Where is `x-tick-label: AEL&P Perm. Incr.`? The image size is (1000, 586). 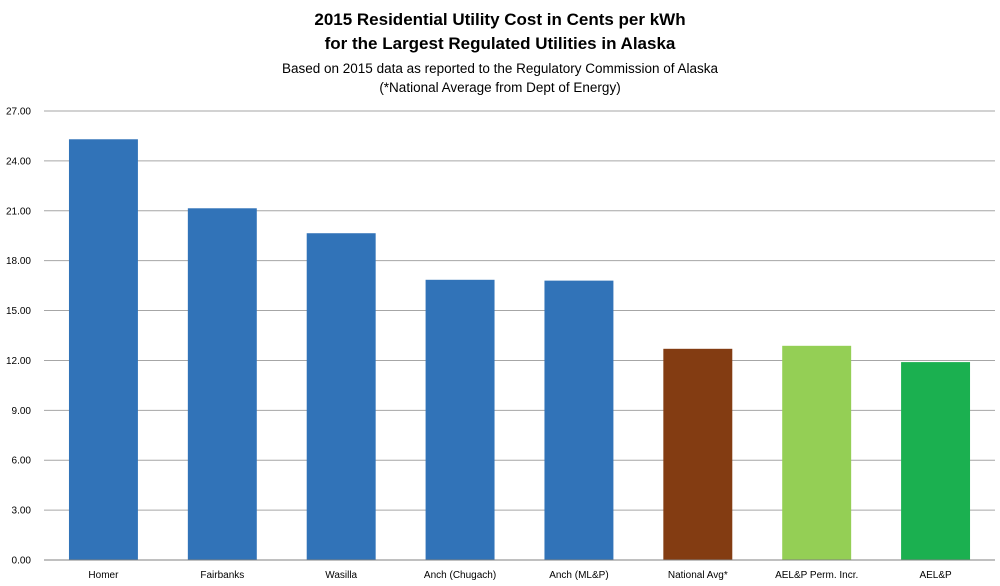 x-tick-label: AEL&P Perm. Incr. is located at coordinates (816, 575).